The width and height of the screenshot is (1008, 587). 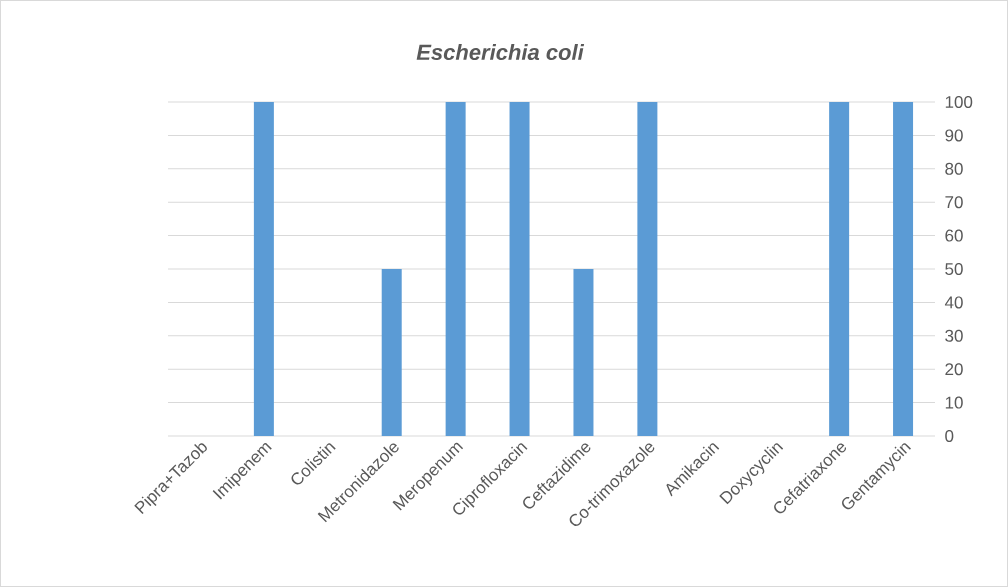 I want to click on y-tick-label: 20, so click(x=954, y=369).